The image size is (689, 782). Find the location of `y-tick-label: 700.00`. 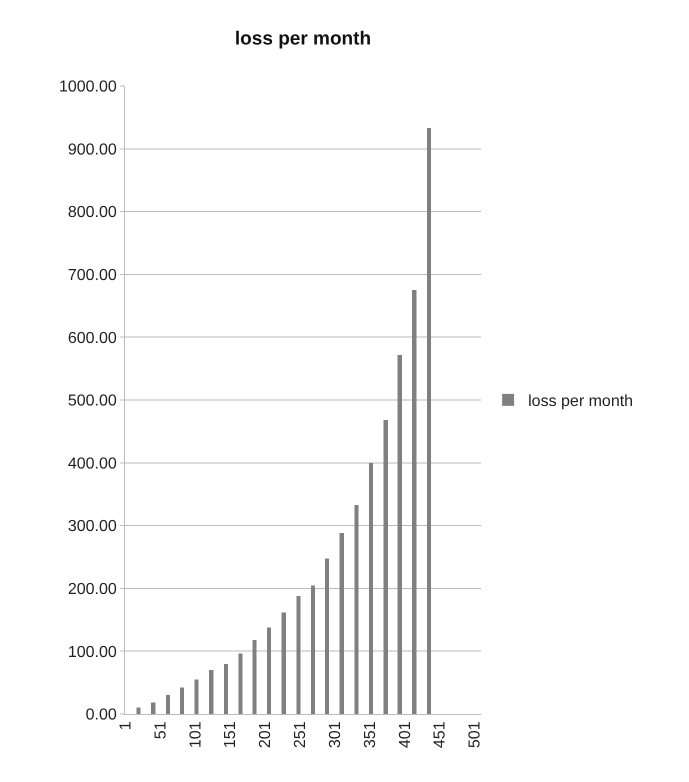

y-tick-label: 700.00 is located at coordinates (92, 275).